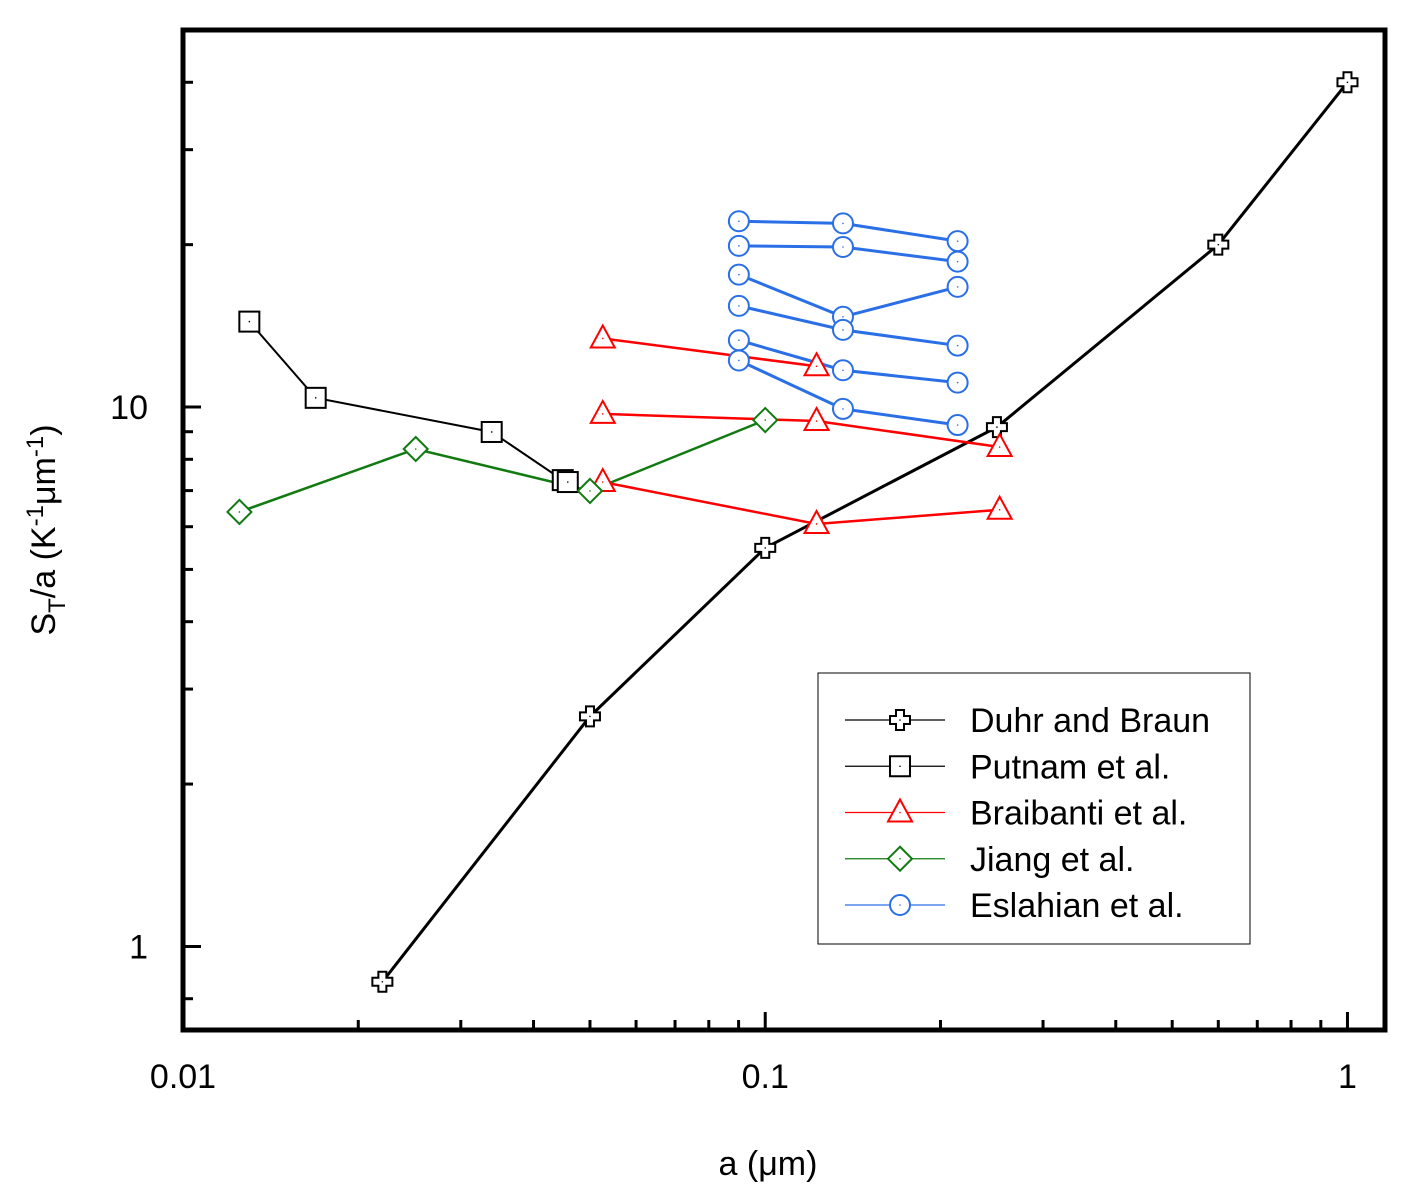 The image size is (1401, 1198). I want to click on y-axis-label-part: ), so click(44, 429).